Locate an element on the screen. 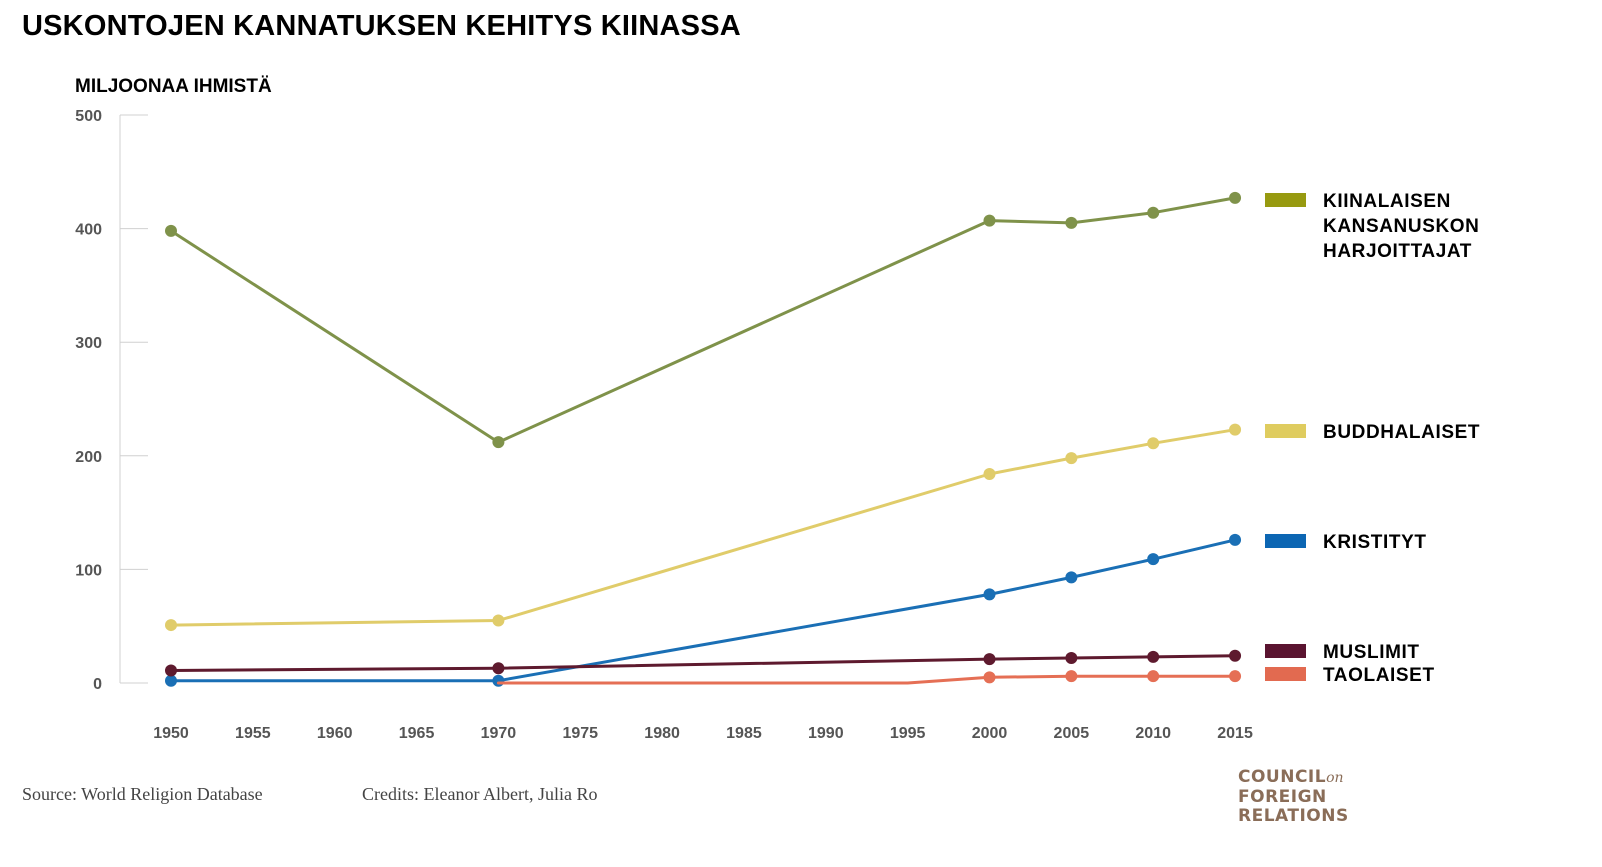 Image resolution: width=1602 pixels, height=867 pixels. x-tick-label: 2005 is located at coordinates (1072, 733).